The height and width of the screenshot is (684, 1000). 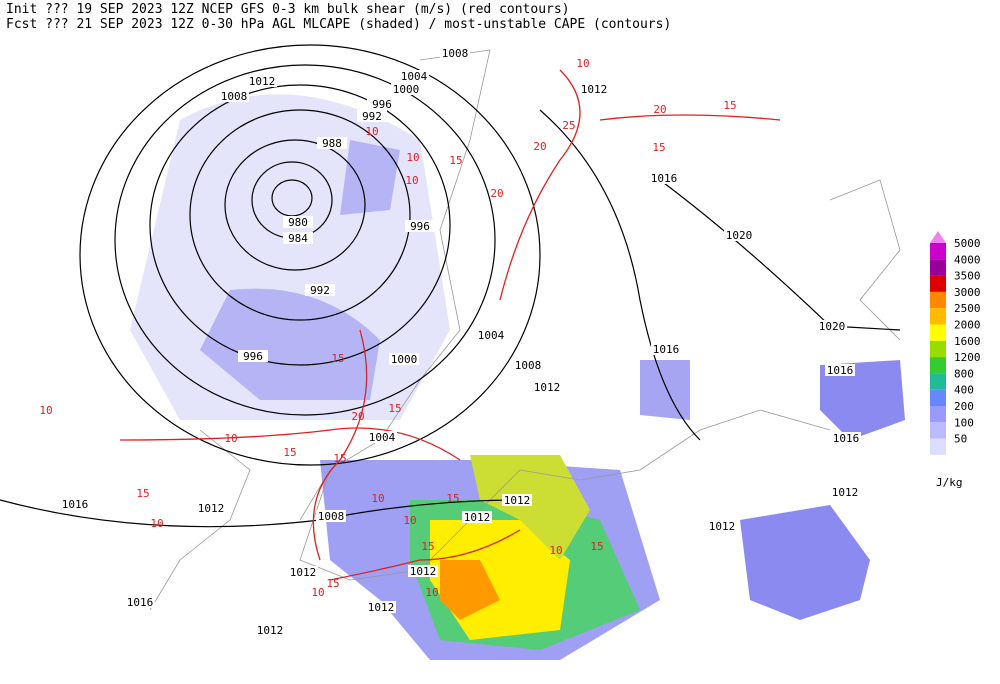 I want to click on isobar-label: 988, so click(x=332, y=143).